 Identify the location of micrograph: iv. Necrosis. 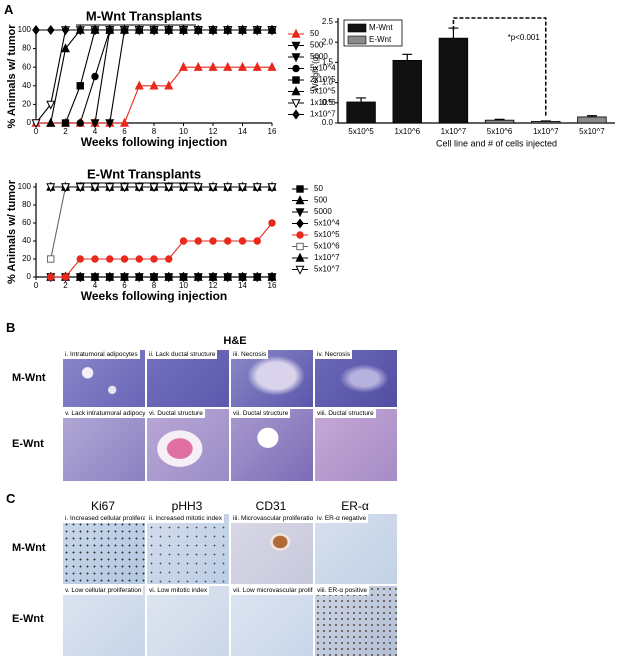
(356, 378).